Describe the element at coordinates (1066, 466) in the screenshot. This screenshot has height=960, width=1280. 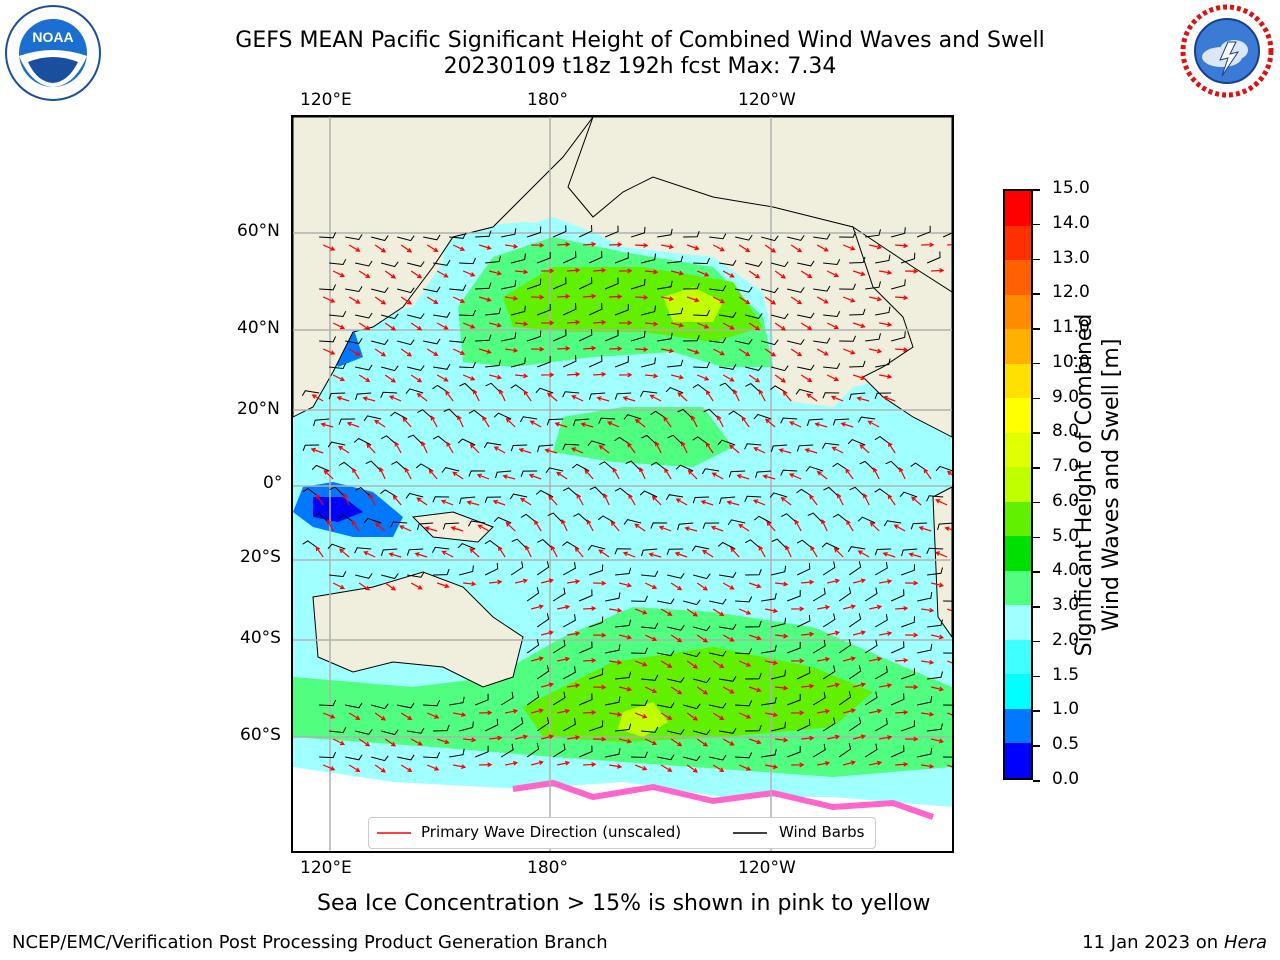
I see `colorbar-tick-label: 7.0` at that location.